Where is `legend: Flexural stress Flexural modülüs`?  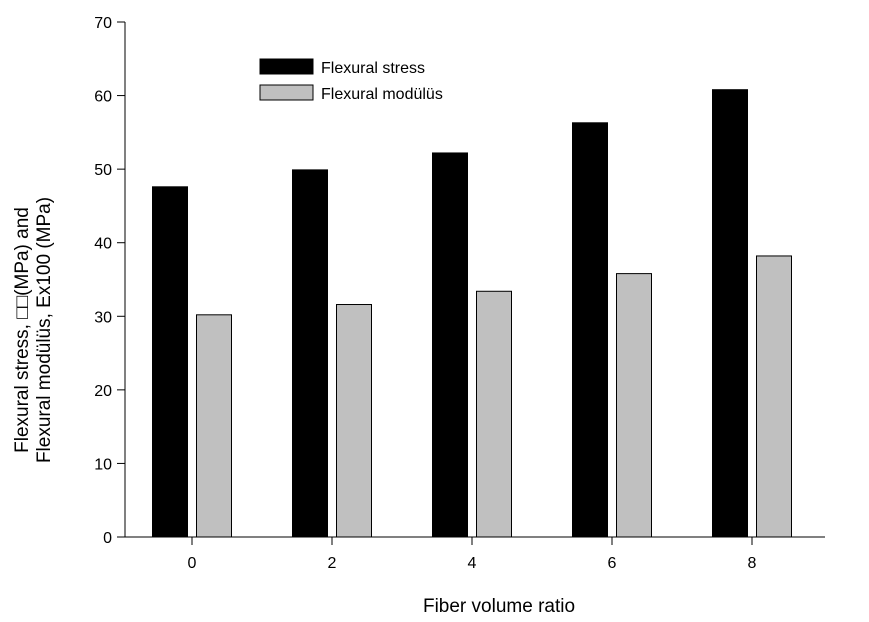
legend: Flexural stress Flexural modülüs is located at coordinates (351, 80).